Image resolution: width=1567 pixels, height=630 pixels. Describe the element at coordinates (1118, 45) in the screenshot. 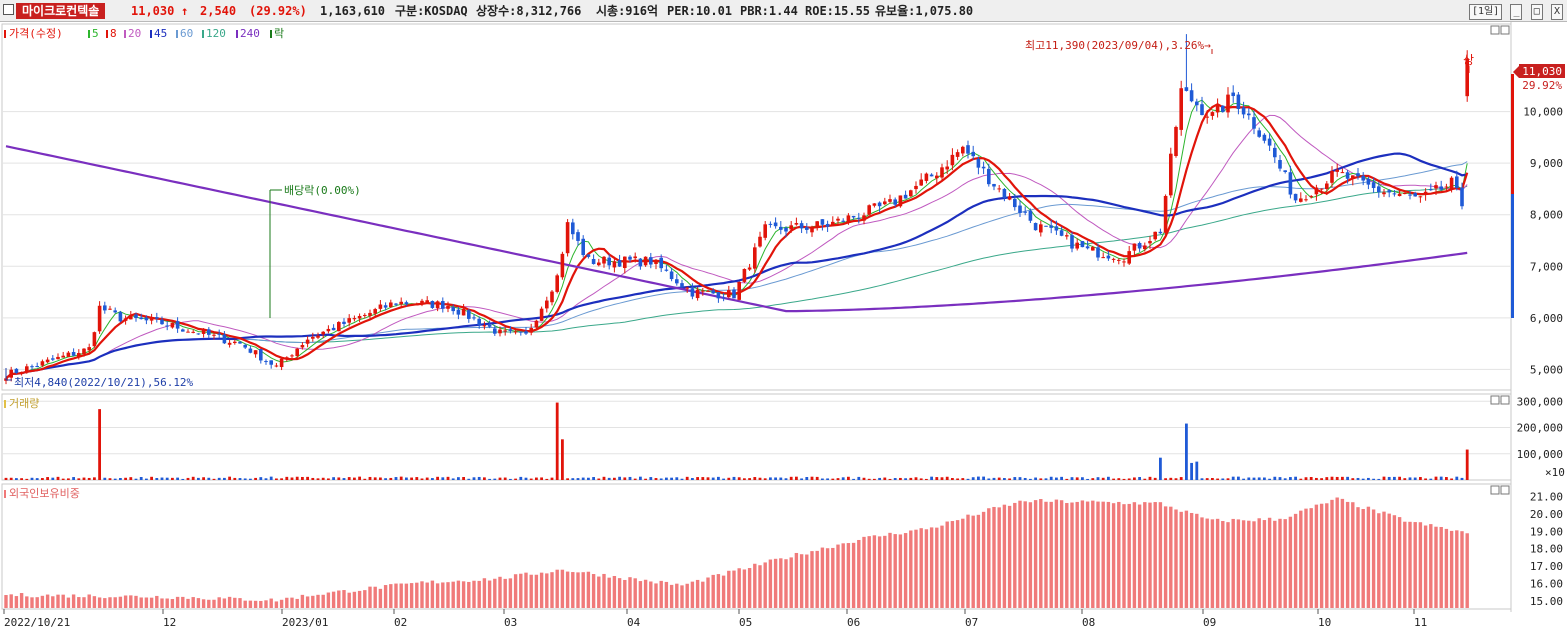

I see `high-annotation: 최고11,390(2023/09/04),3.26%→` at that location.